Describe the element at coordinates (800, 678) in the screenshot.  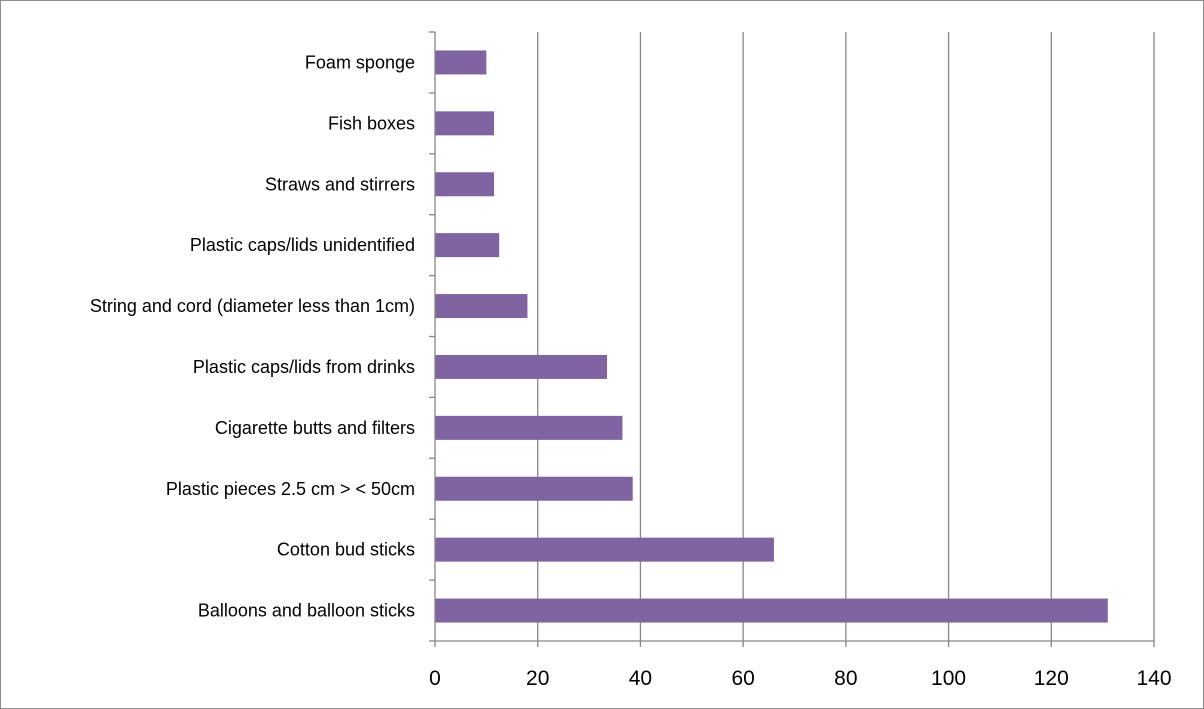
I see `x-tick-labels: 0 20 40 60 80 100 120 140` at that location.